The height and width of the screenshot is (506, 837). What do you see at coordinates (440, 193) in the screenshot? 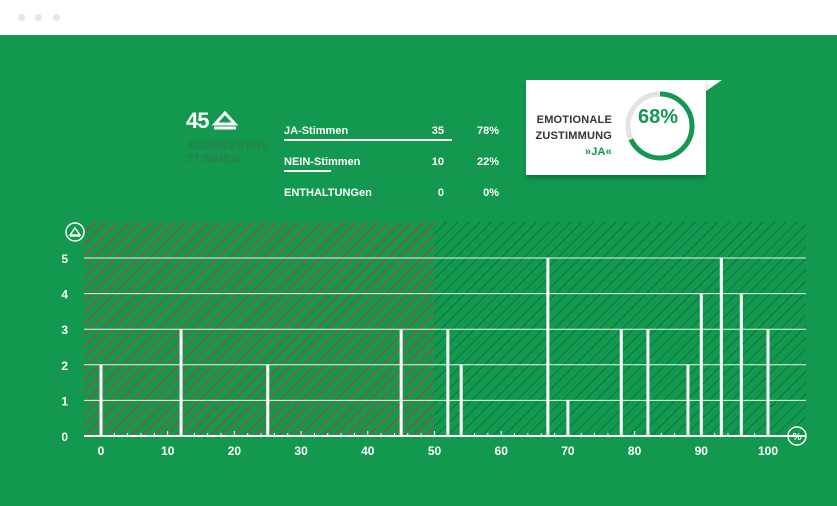
I see `stat-count: 0` at bounding box center [440, 193].